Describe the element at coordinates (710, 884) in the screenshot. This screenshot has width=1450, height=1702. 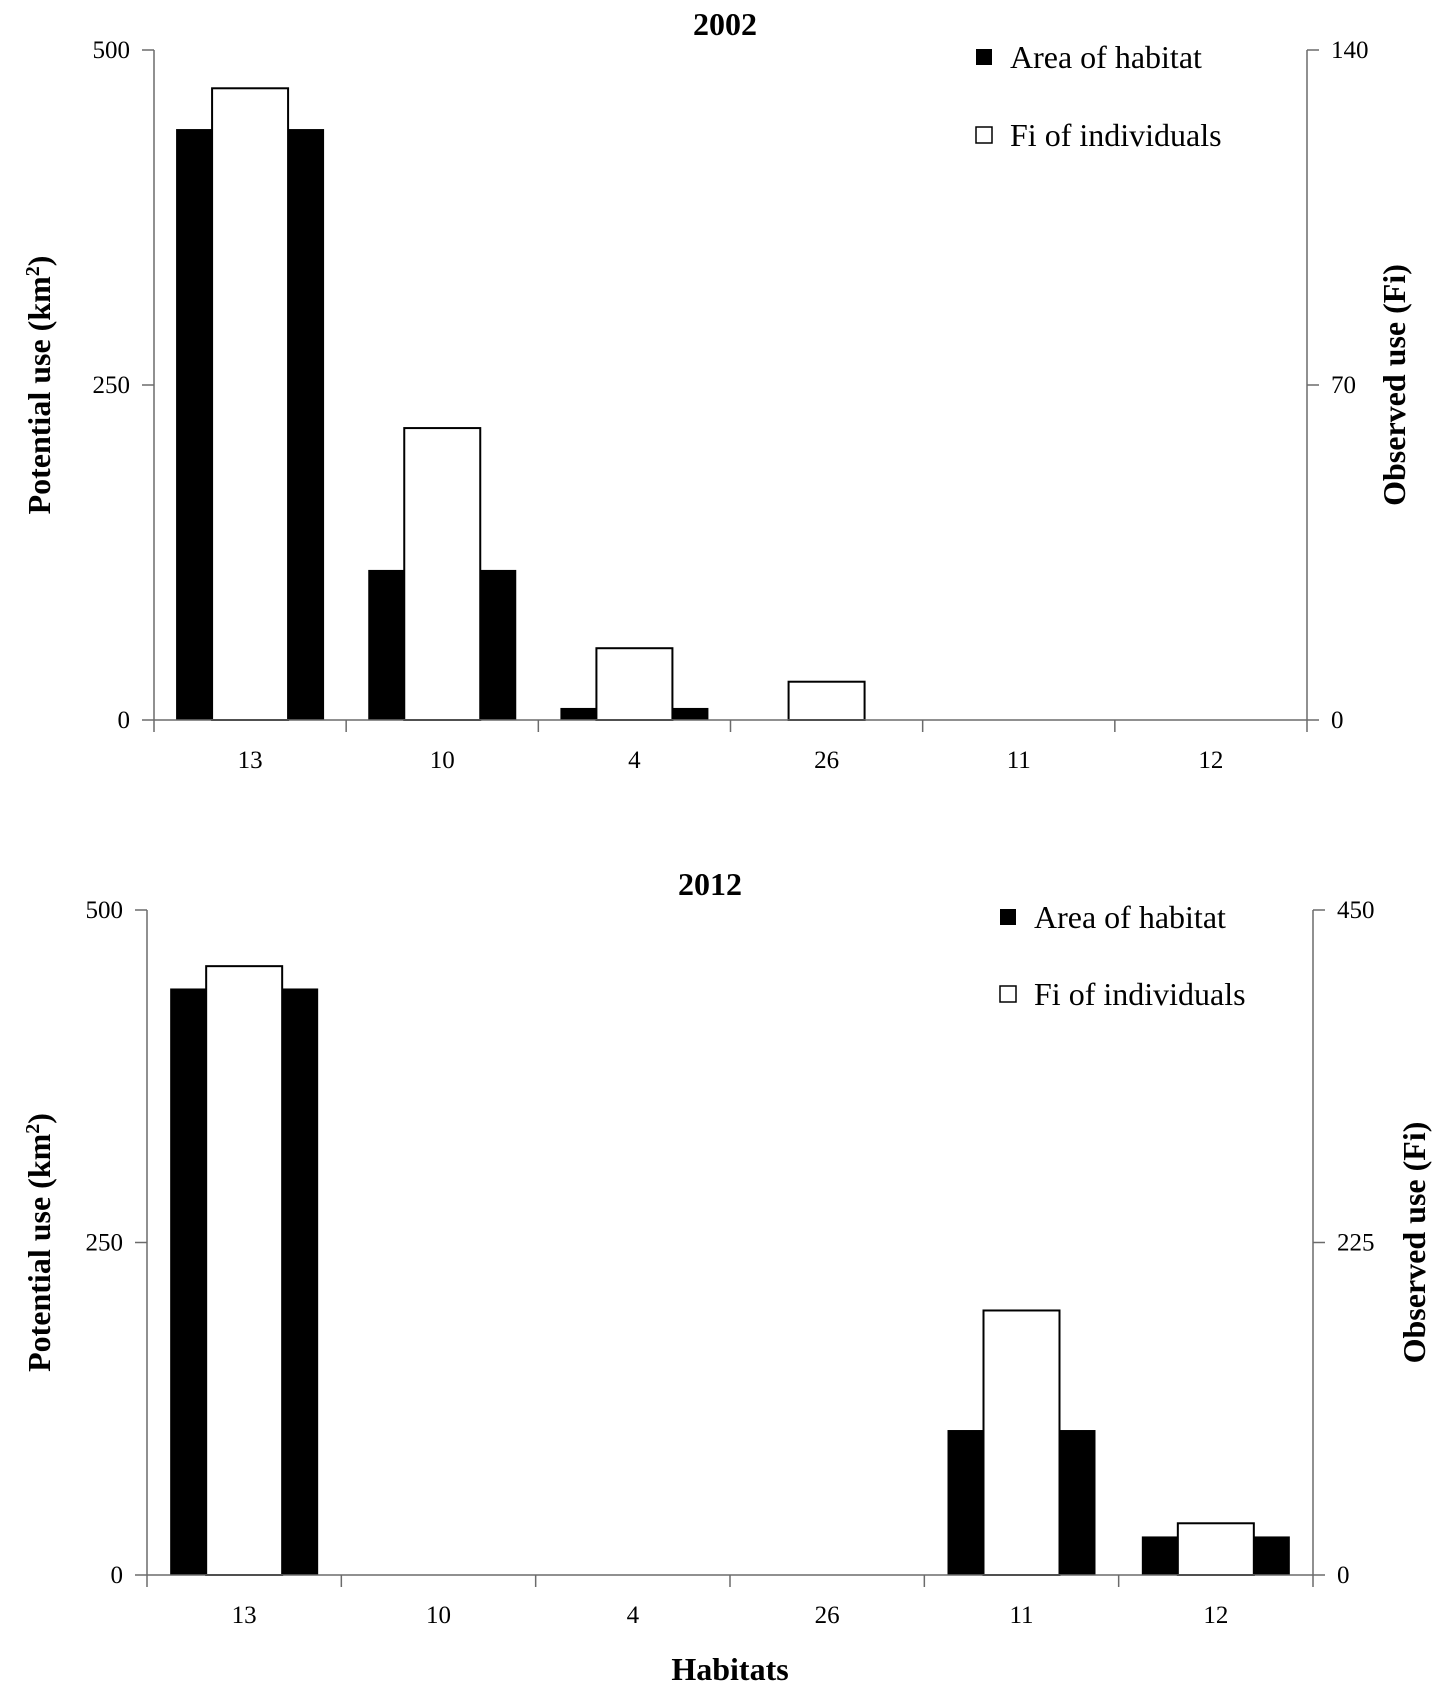
I see `chart-title: 2012` at that location.